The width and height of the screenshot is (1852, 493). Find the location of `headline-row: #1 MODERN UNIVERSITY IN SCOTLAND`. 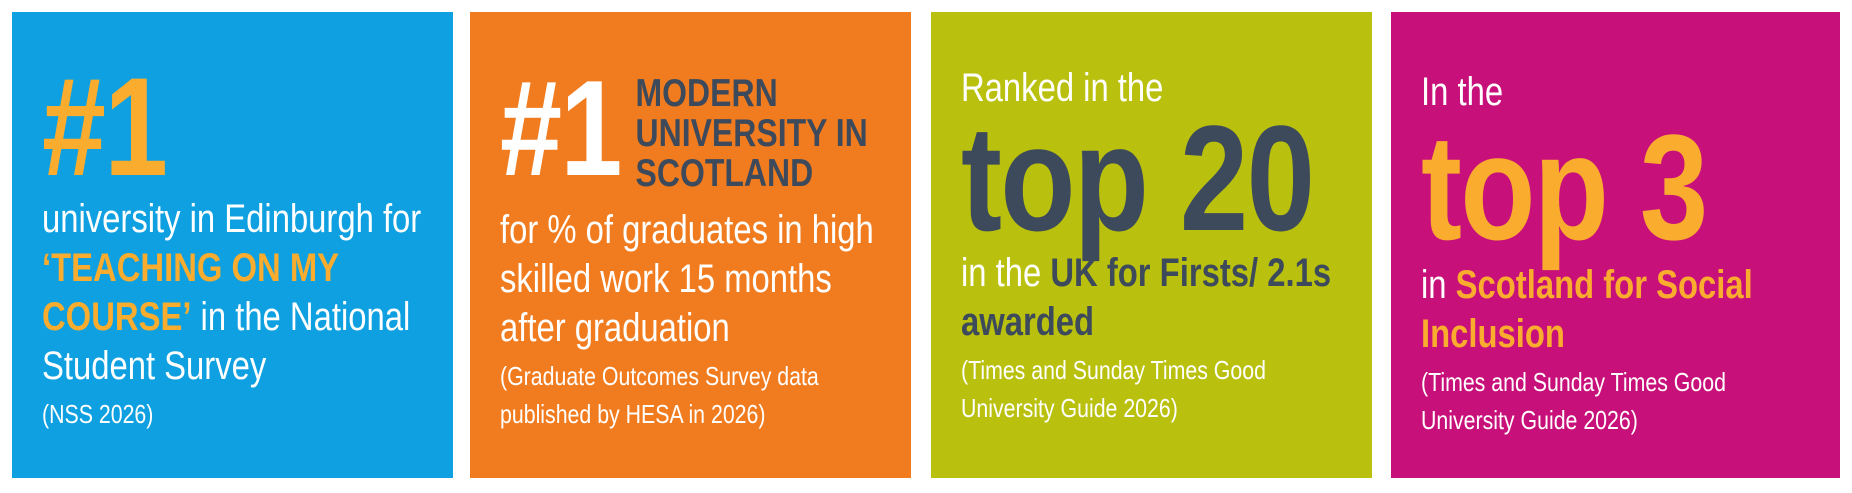

headline-row: #1 MODERN UNIVERSITY IN SCOTLAND is located at coordinates (692, 128).